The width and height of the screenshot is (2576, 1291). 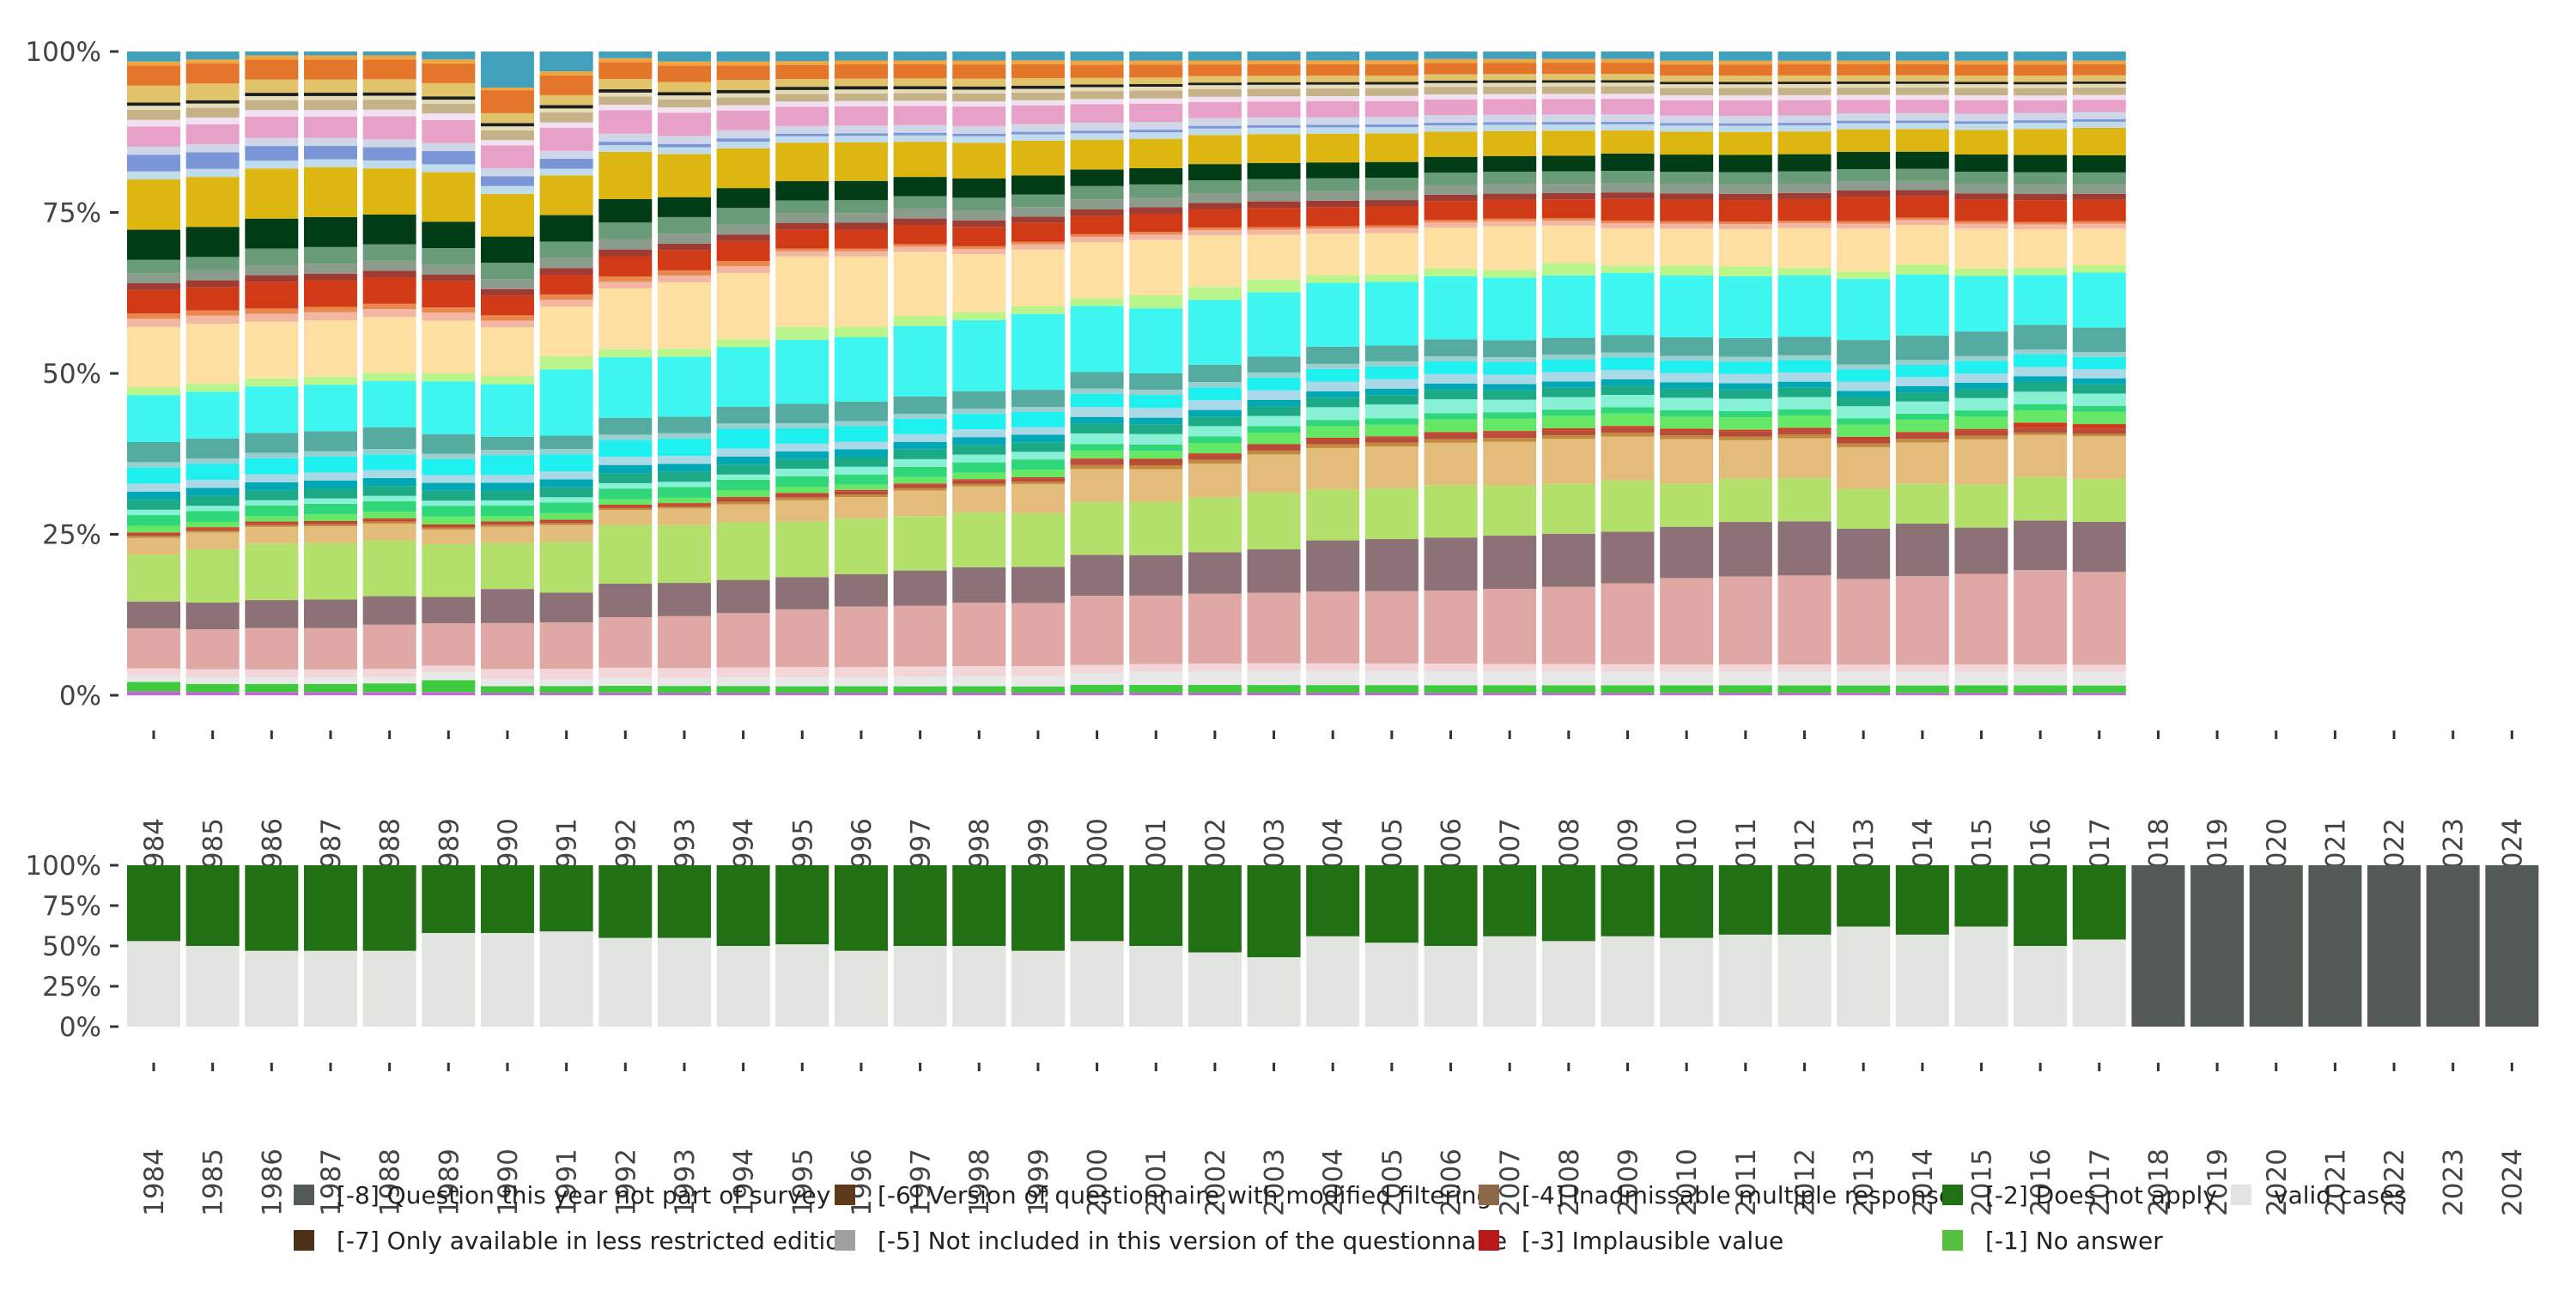 What do you see at coordinates (2099, 340) in the screenshot?
I see `top-segment-2017-cat20` at bounding box center [2099, 340].